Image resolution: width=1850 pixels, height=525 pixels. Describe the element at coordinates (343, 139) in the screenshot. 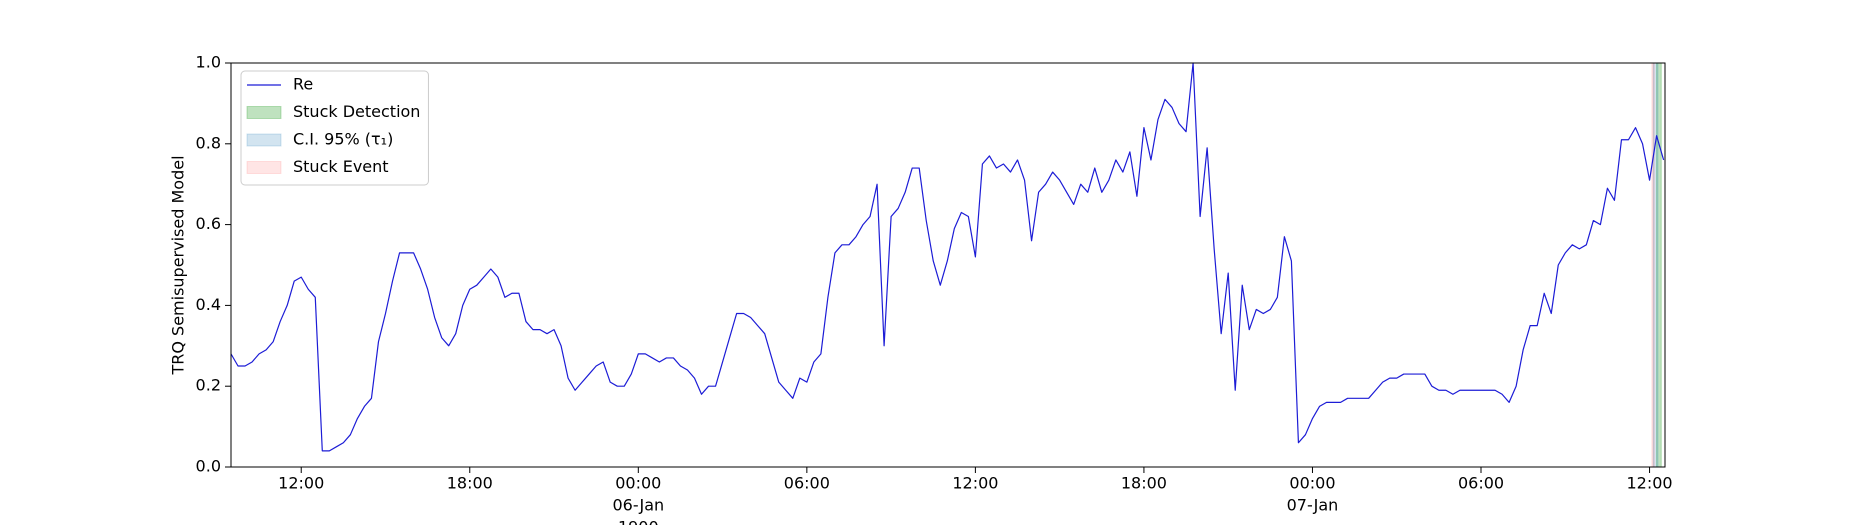

I see `legend-label: C.I. 95% (τ₁)` at that location.